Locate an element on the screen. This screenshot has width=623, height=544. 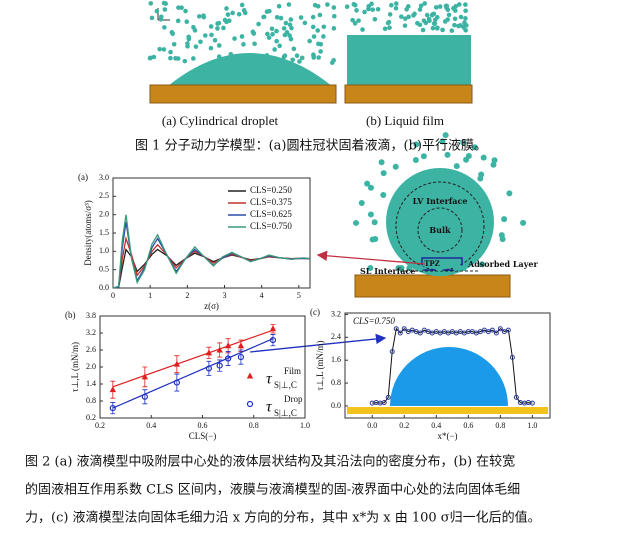
legend-marker is located at coordinates (250, 404).